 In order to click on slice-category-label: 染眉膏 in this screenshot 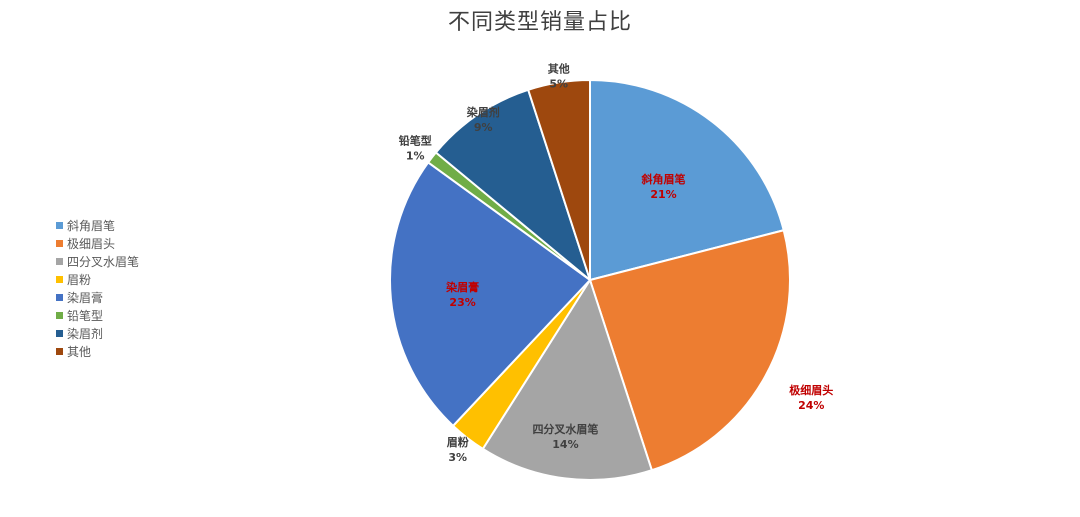, I will do `click(462, 287)`.